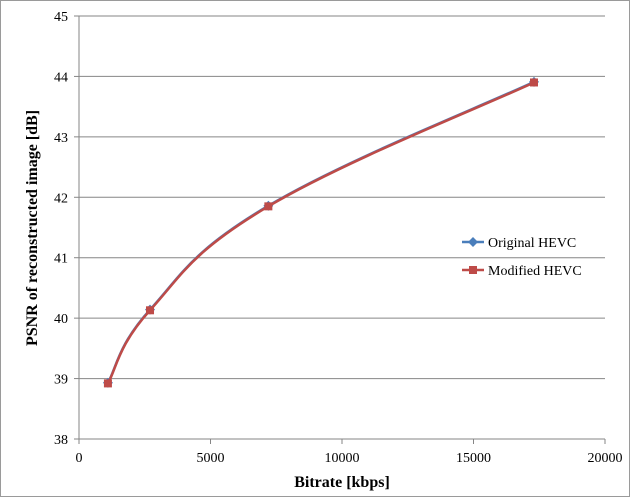 The height and width of the screenshot is (497, 630). I want to click on x-tick-label: 5000, so click(211, 458).